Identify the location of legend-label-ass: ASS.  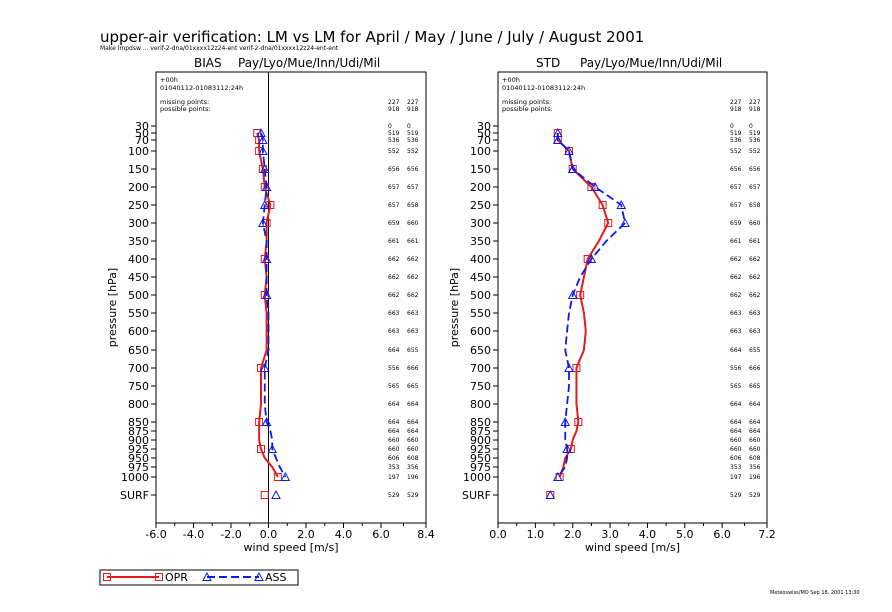
(276, 577).